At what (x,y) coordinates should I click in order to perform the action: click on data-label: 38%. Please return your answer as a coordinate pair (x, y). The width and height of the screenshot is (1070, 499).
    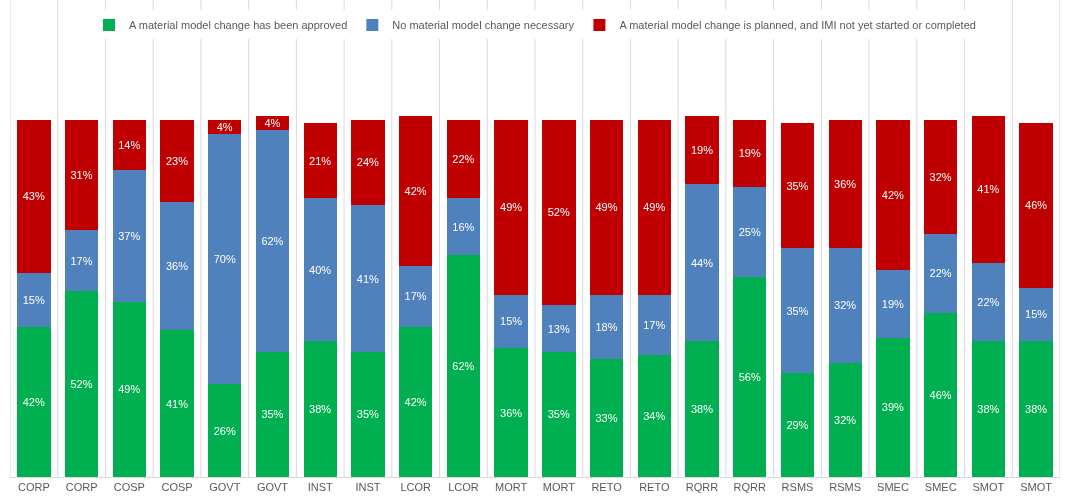
    Looking at the image, I should click on (1036, 409).